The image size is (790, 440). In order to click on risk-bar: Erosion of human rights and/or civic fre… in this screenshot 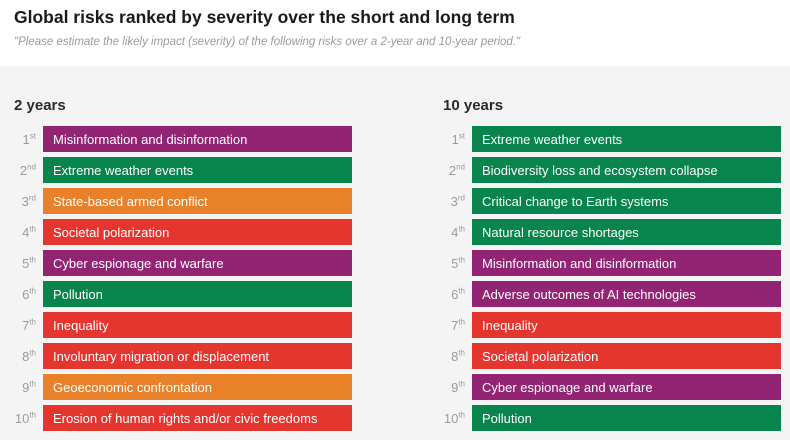, I will do `click(197, 418)`.